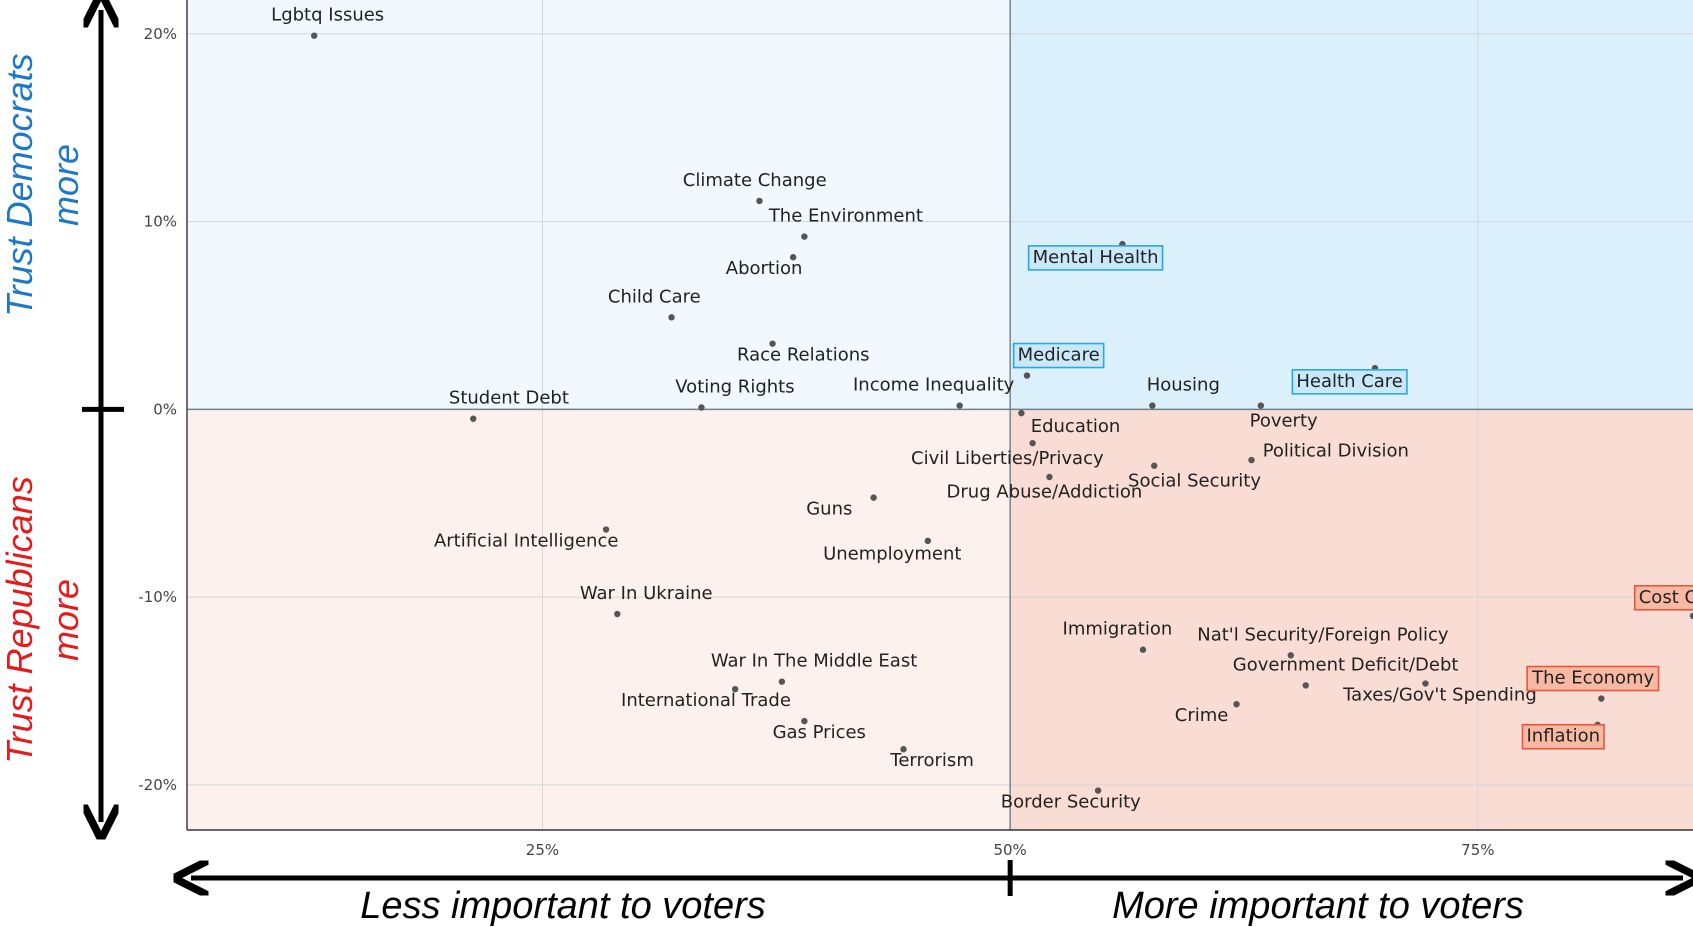 The height and width of the screenshot is (927, 1693). What do you see at coordinates (1118, 629) in the screenshot?
I see `data-label: Immigration` at bounding box center [1118, 629].